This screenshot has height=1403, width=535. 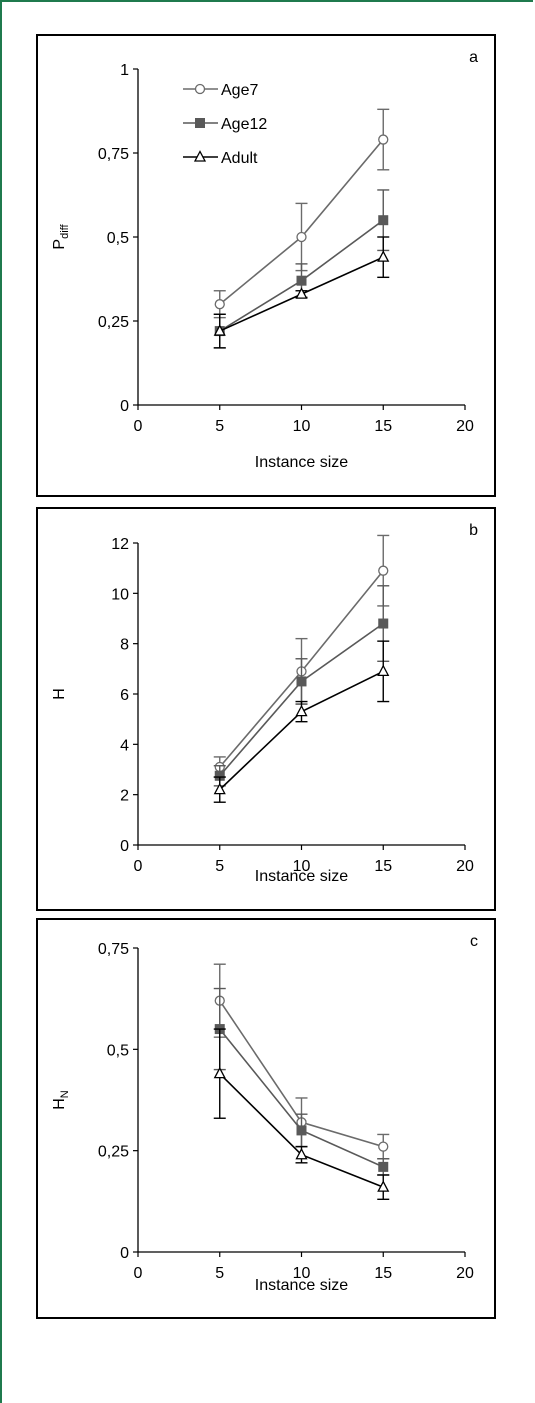 I want to click on legend-label-adult: Adult, so click(x=239, y=158).